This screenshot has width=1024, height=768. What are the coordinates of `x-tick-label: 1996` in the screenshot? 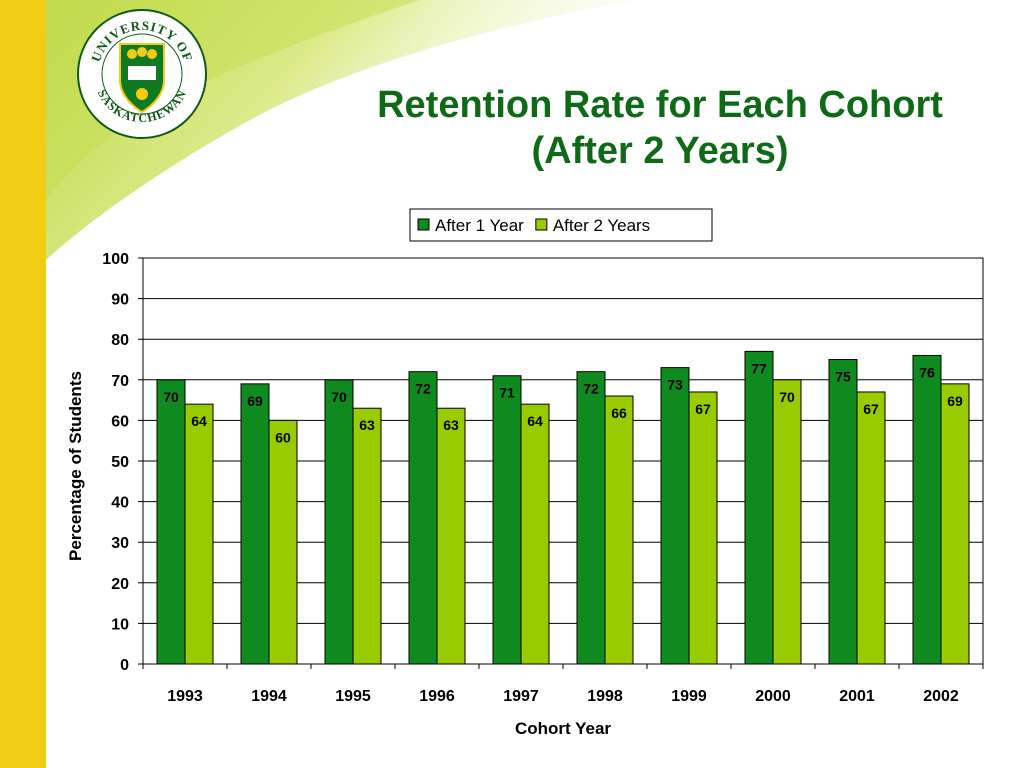 It's located at (437, 696).